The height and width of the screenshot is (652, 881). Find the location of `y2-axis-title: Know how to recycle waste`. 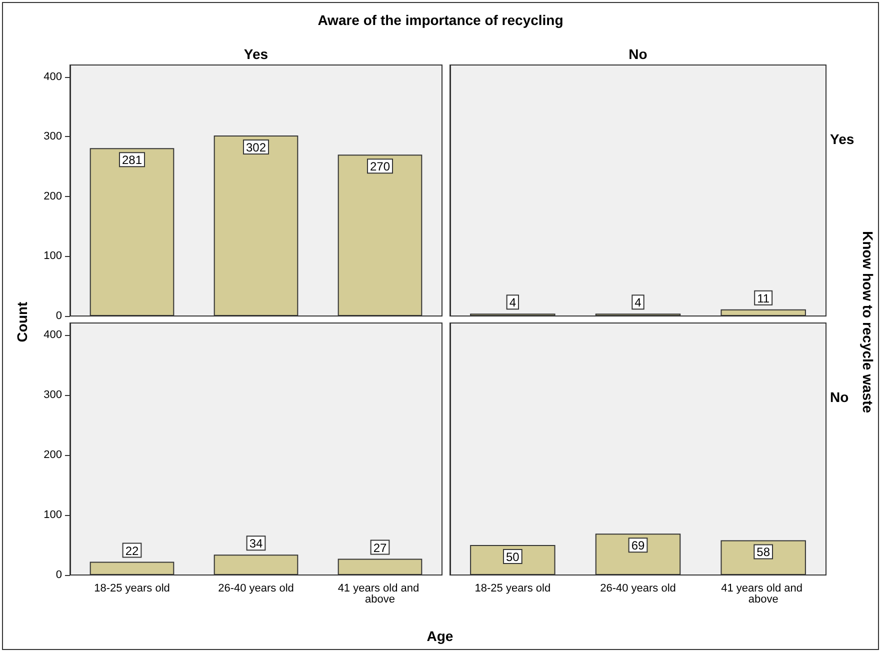

y2-axis-title: Know how to recycle waste is located at coordinates (868, 322).